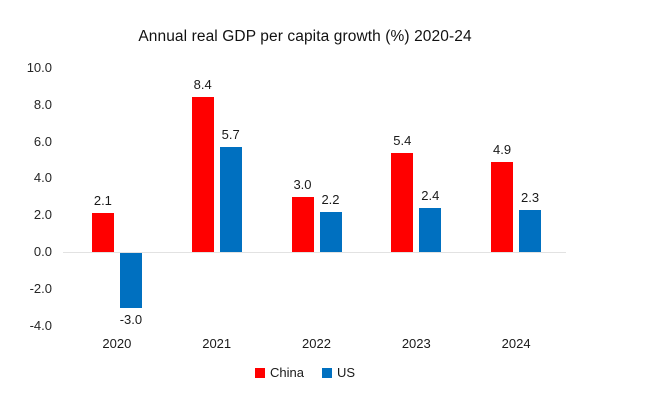 The height and width of the screenshot is (409, 650). I want to click on bar-us-2023, so click(430, 229).